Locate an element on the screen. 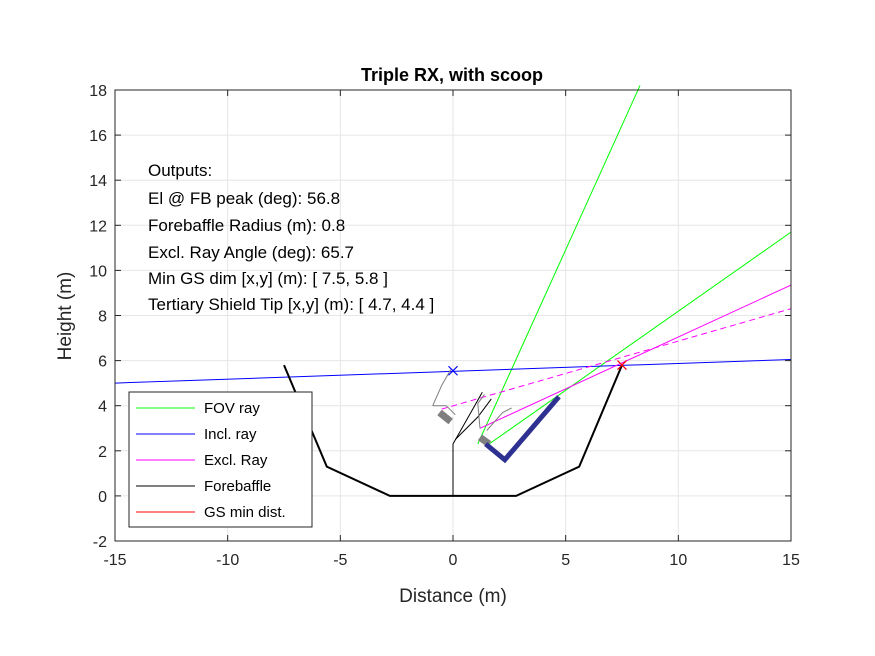 The width and height of the screenshot is (875, 656). legend-label-forebaffle: Forebaffle is located at coordinates (237, 486).